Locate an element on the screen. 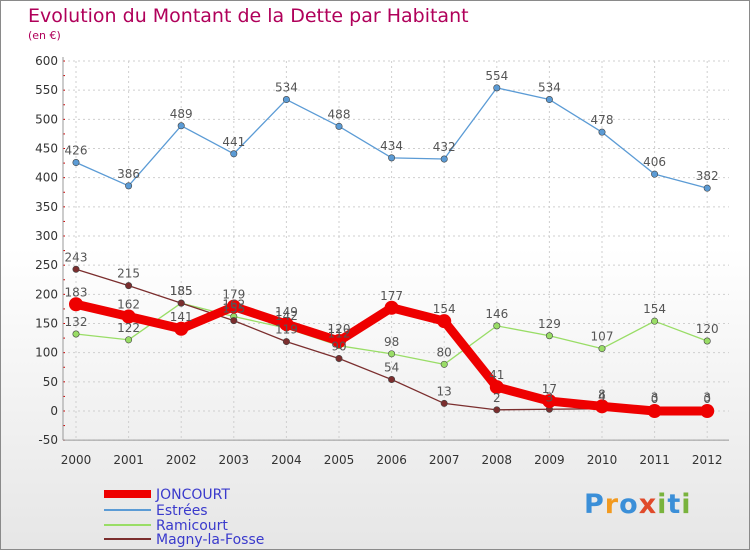  x-tick-label: 2009 is located at coordinates (549, 460).